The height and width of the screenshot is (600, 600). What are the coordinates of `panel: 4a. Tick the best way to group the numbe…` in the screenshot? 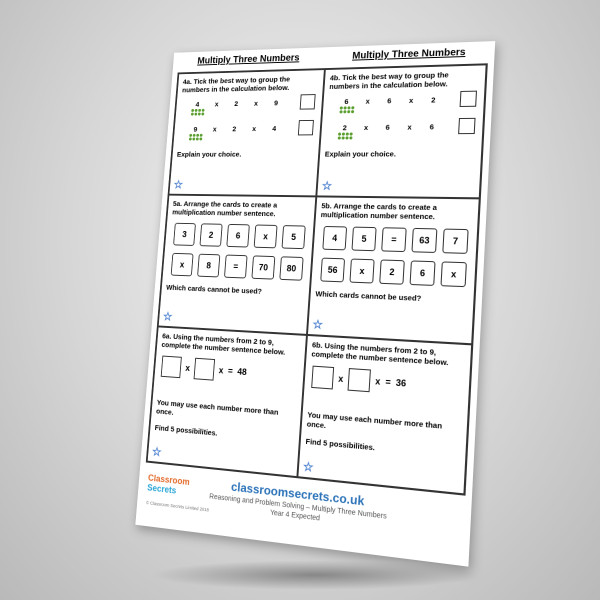 It's located at (246, 133).